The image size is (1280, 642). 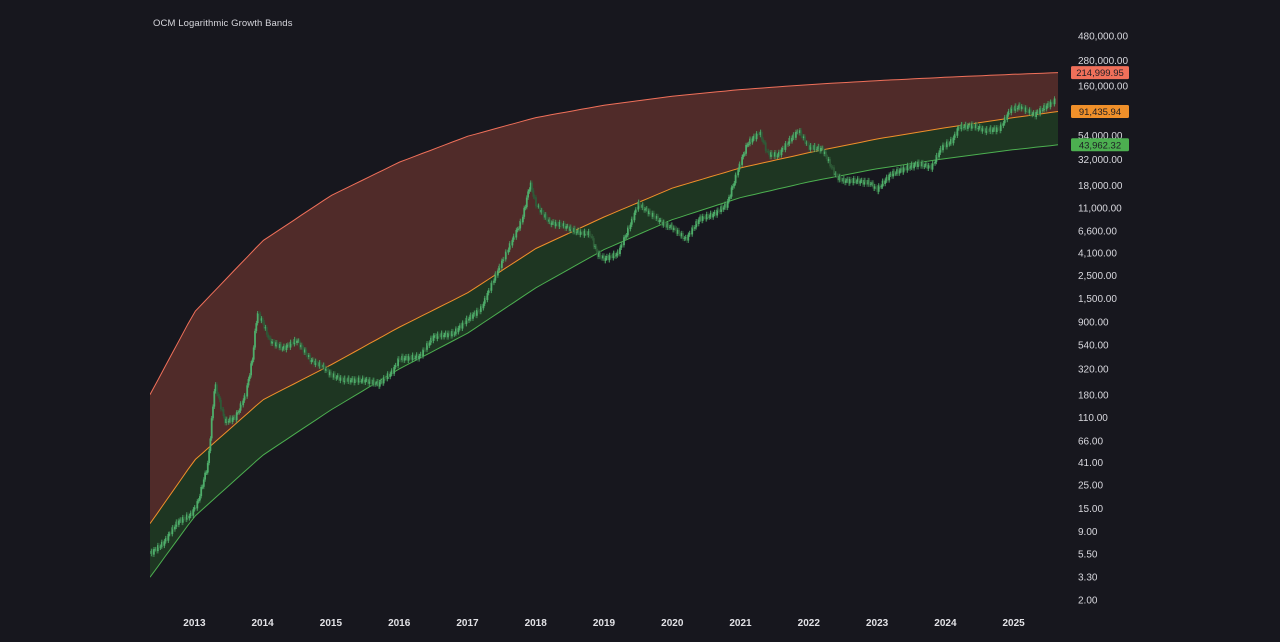 What do you see at coordinates (1100, 160) in the screenshot?
I see `y-tick-label: 32,000.00` at bounding box center [1100, 160].